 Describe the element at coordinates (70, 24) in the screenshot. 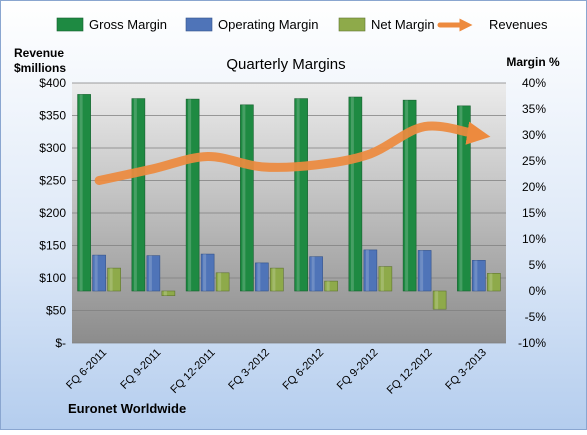

I see `legend-swatch-gross-margin` at that location.